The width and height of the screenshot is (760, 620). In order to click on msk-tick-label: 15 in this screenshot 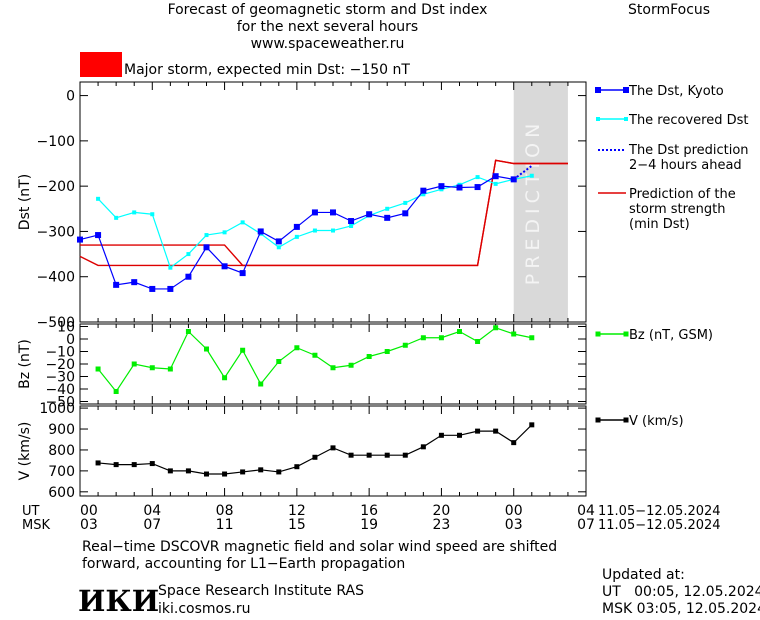, I will do `click(297, 525)`.